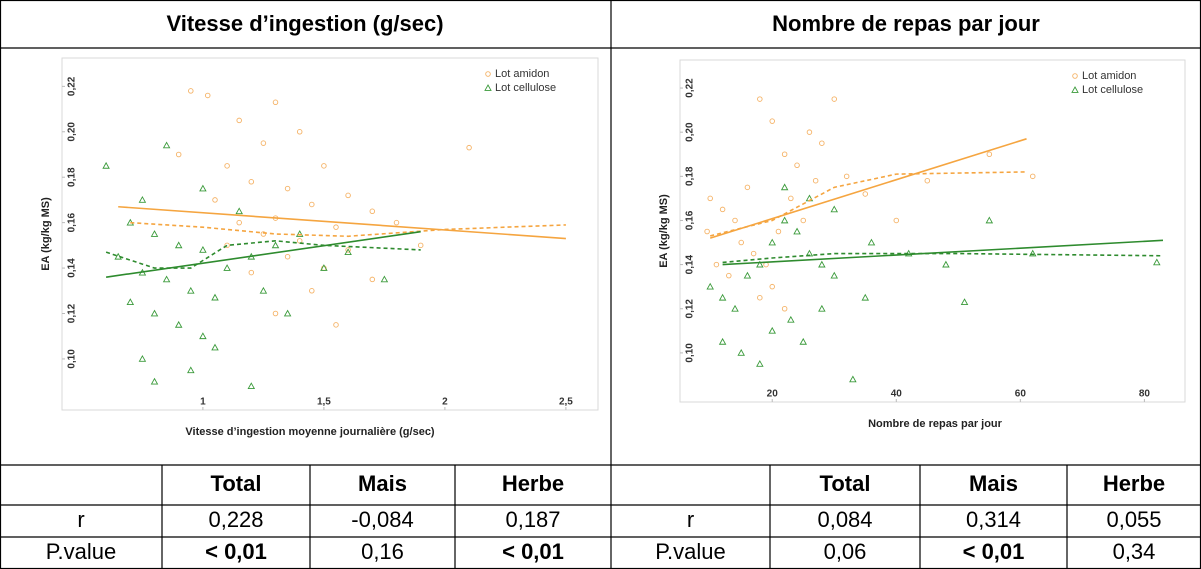 This screenshot has height=569, width=1201. What do you see at coordinates (382, 551) in the screenshot?
I see `cell: 0,16` at bounding box center [382, 551].